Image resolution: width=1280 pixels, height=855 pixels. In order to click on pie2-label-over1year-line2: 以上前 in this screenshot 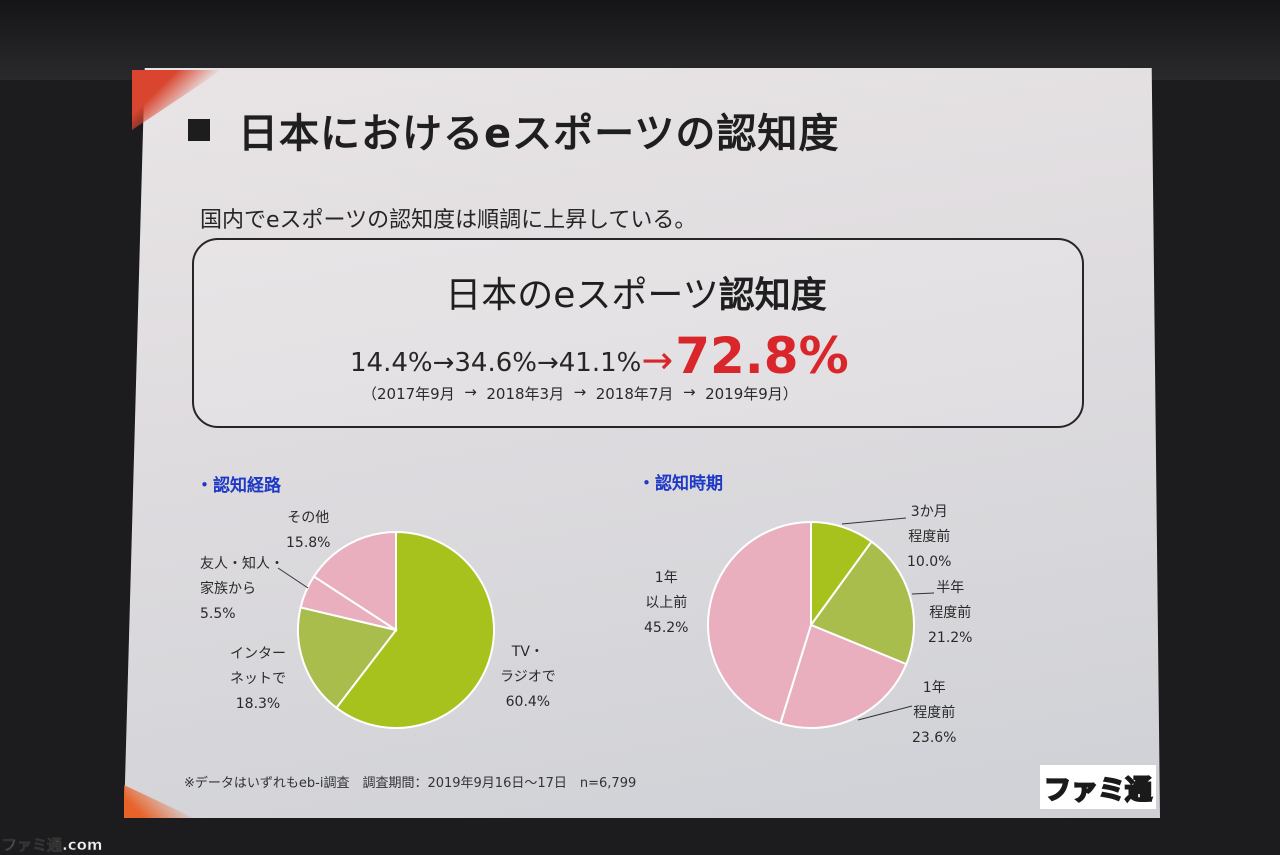, I will do `click(666, 603)`.